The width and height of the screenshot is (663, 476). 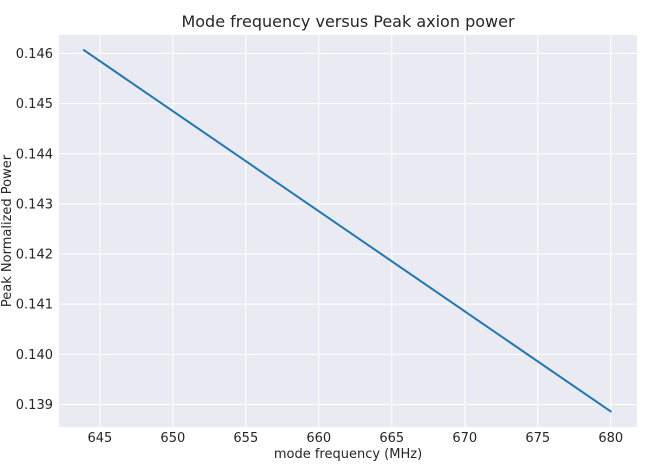 I want to click on y-tick-labels: 0.139 0.140 0.141 0.142 0.143 0.144 0.145 0.146, so click(x=34, y=230).